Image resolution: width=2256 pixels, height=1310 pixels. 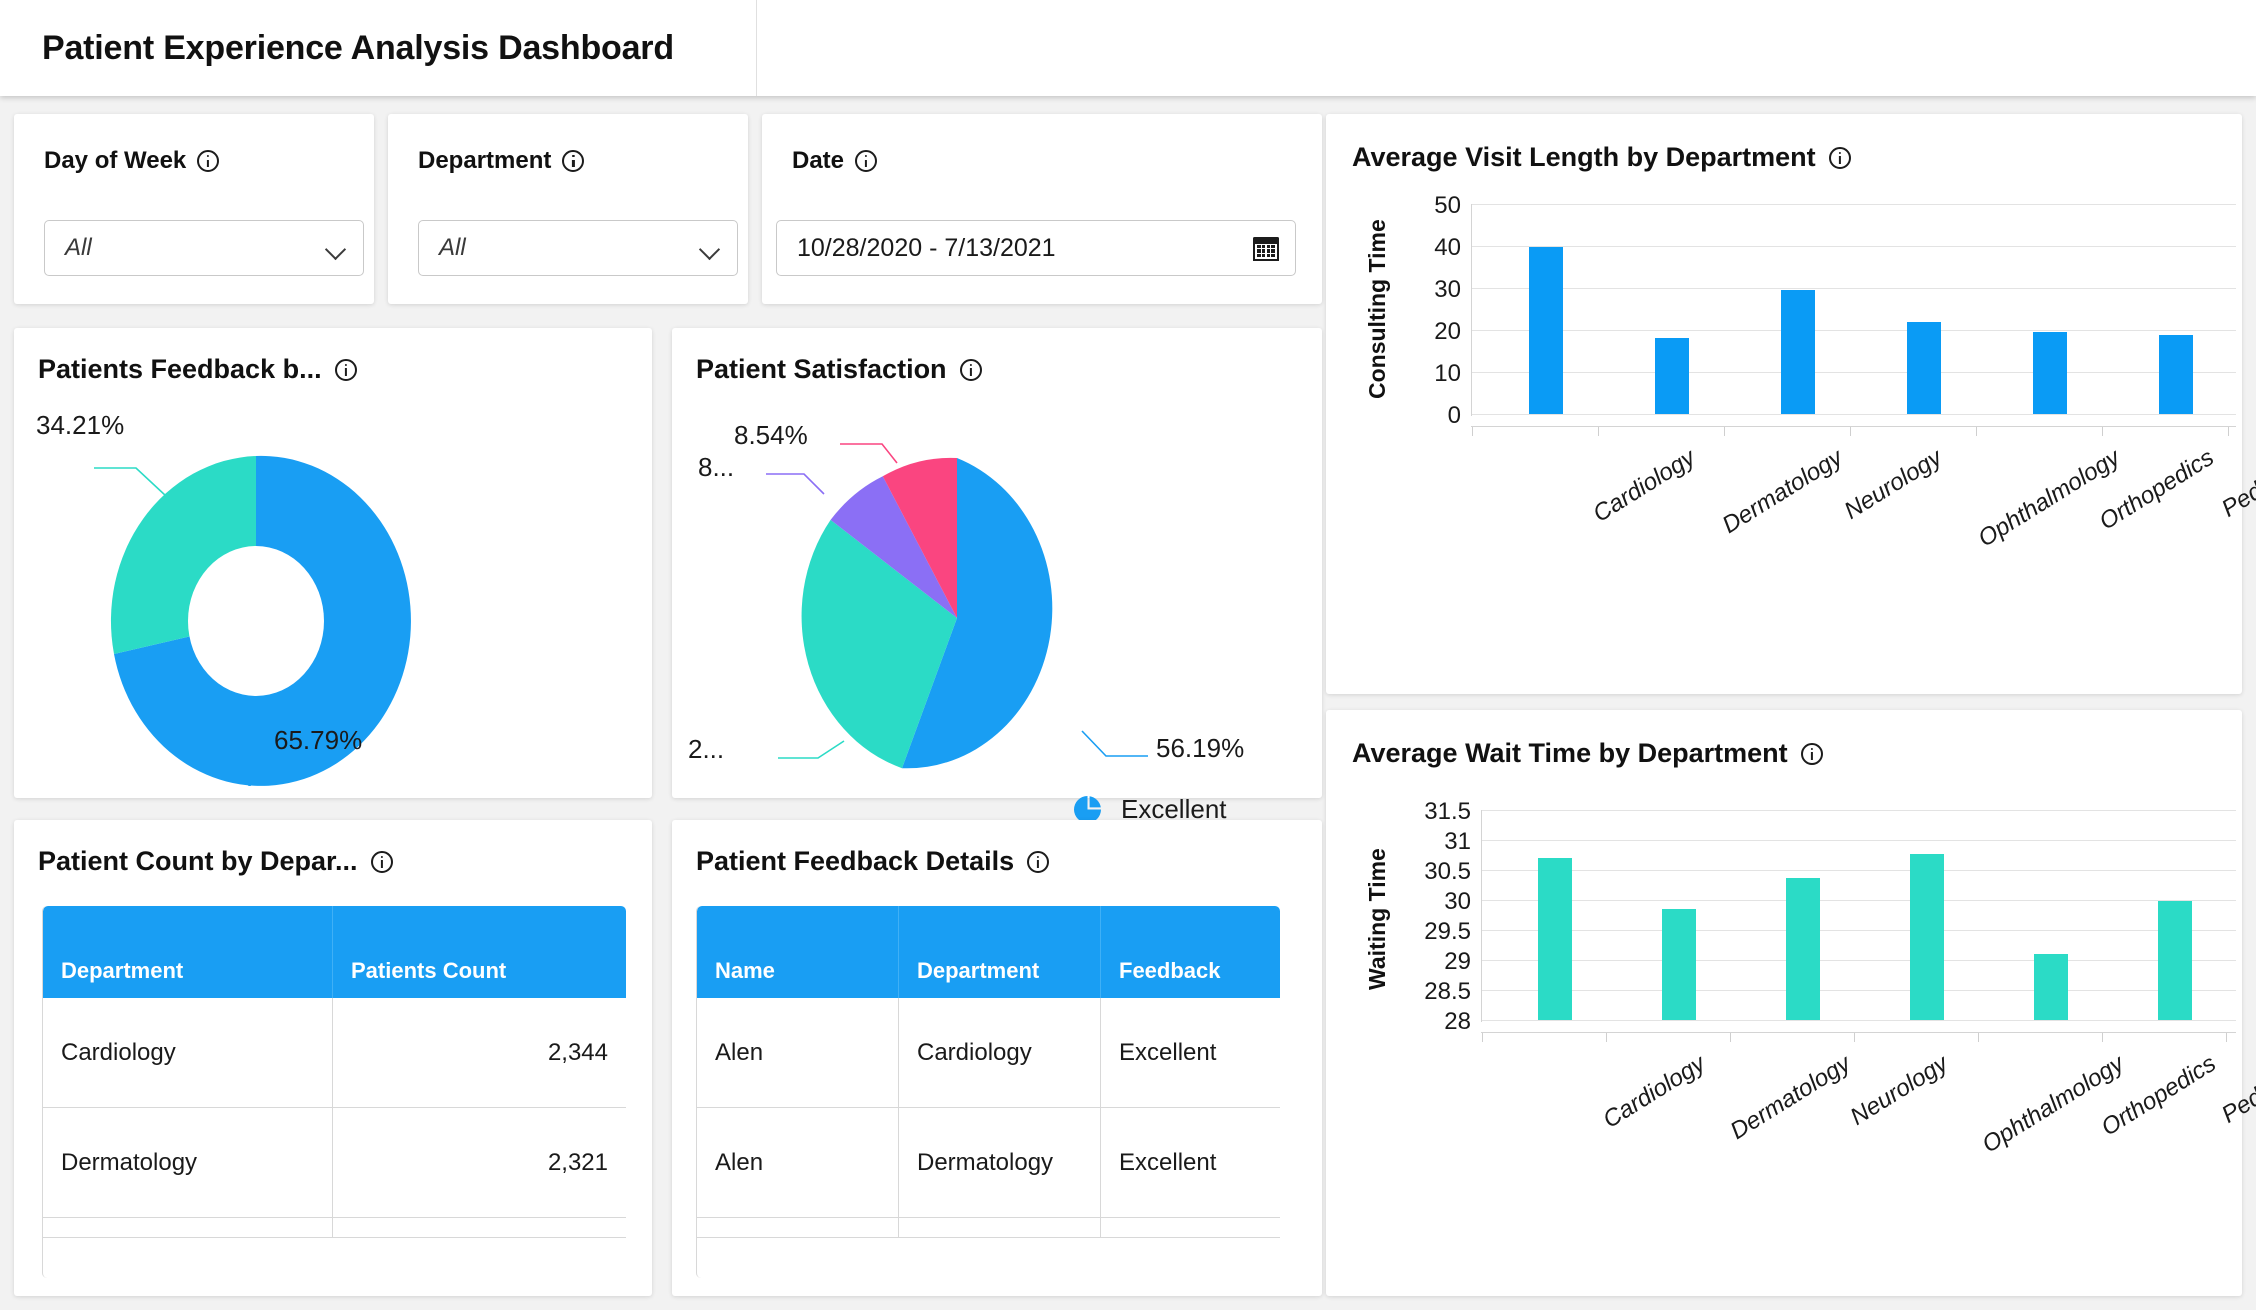 I want to click on department-select: All, so click(x=578, y=248).